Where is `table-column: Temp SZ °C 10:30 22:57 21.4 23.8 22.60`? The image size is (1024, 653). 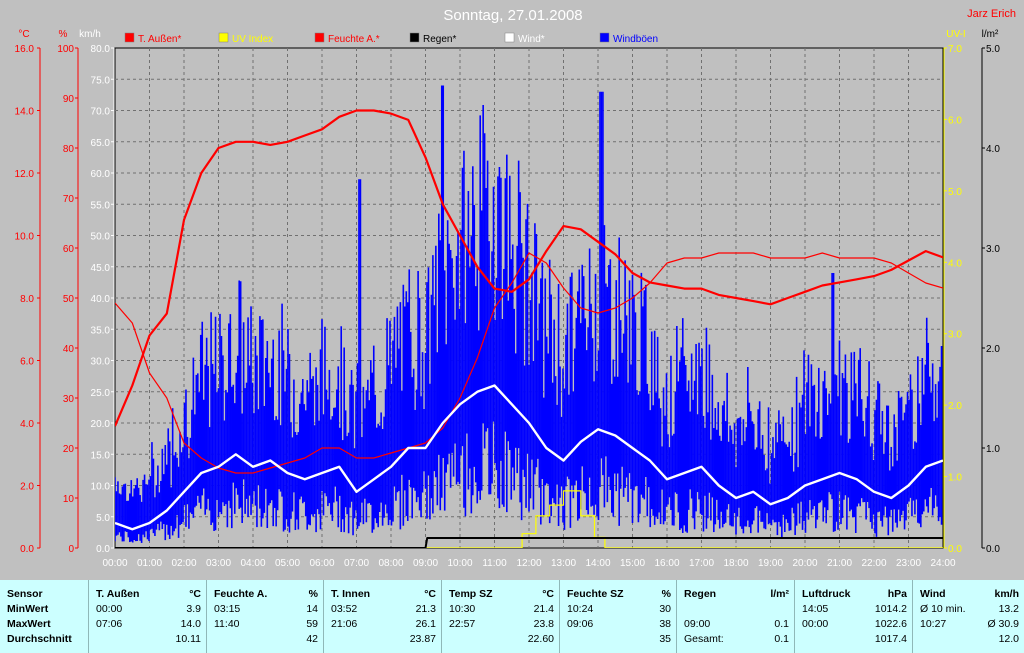 table-column: Temp SZ °C 10:30 22:57 21.4 23.8 22.60 is located at coordinates (500, 616).